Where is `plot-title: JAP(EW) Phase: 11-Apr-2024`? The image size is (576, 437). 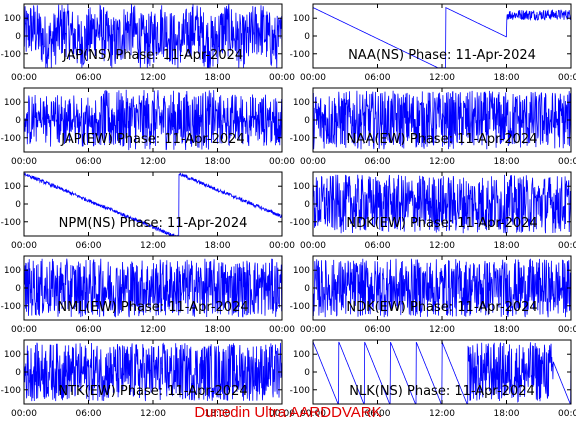
plot-title: JAP(EW) Phase: 11-Apr-2024 is located at coordinates (152, 139).